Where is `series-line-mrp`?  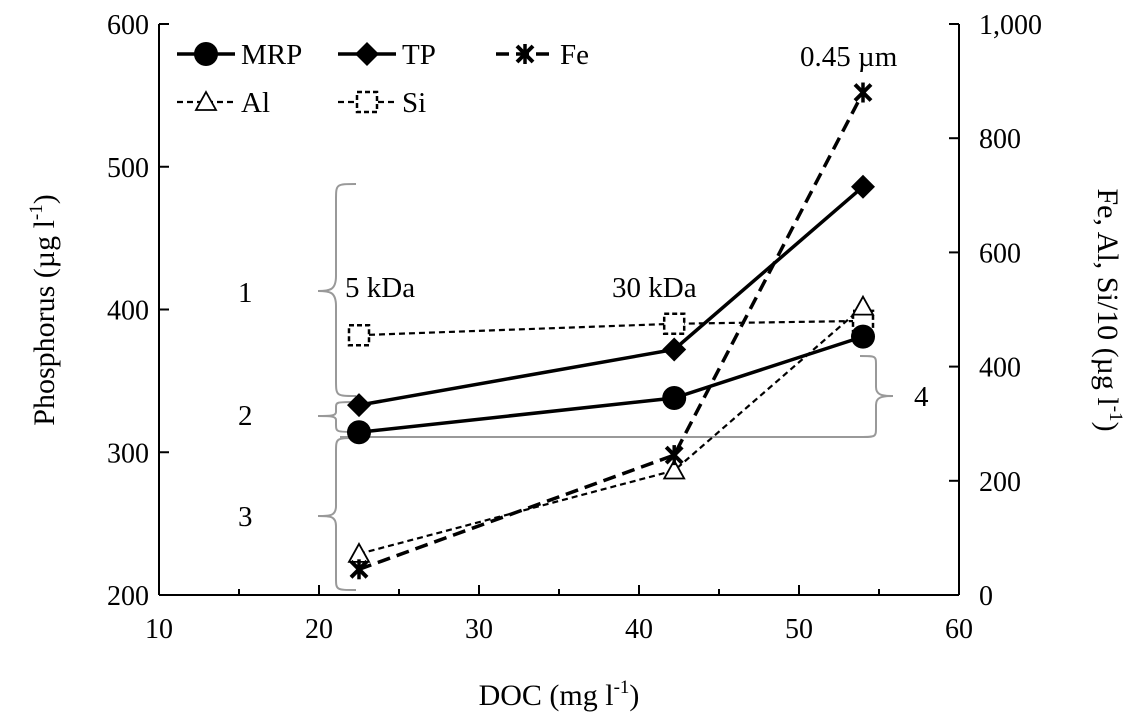
series-line-mrp is located at coordinates (611, 384).